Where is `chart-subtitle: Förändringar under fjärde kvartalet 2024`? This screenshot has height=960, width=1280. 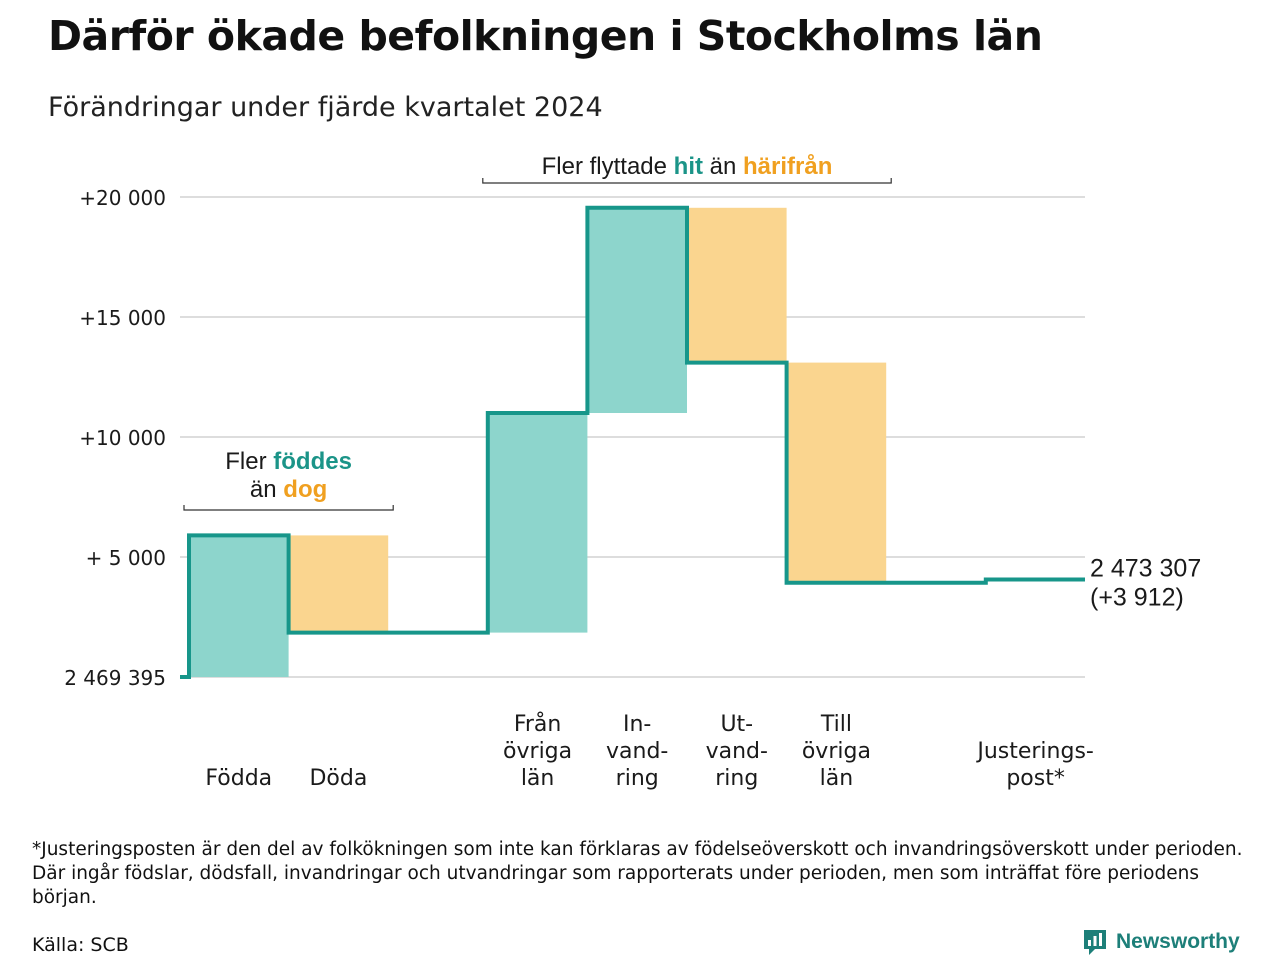 chart-subtitle: Förändringar under fjärde kvartalet 2024 is located at coordinates (325, 107).